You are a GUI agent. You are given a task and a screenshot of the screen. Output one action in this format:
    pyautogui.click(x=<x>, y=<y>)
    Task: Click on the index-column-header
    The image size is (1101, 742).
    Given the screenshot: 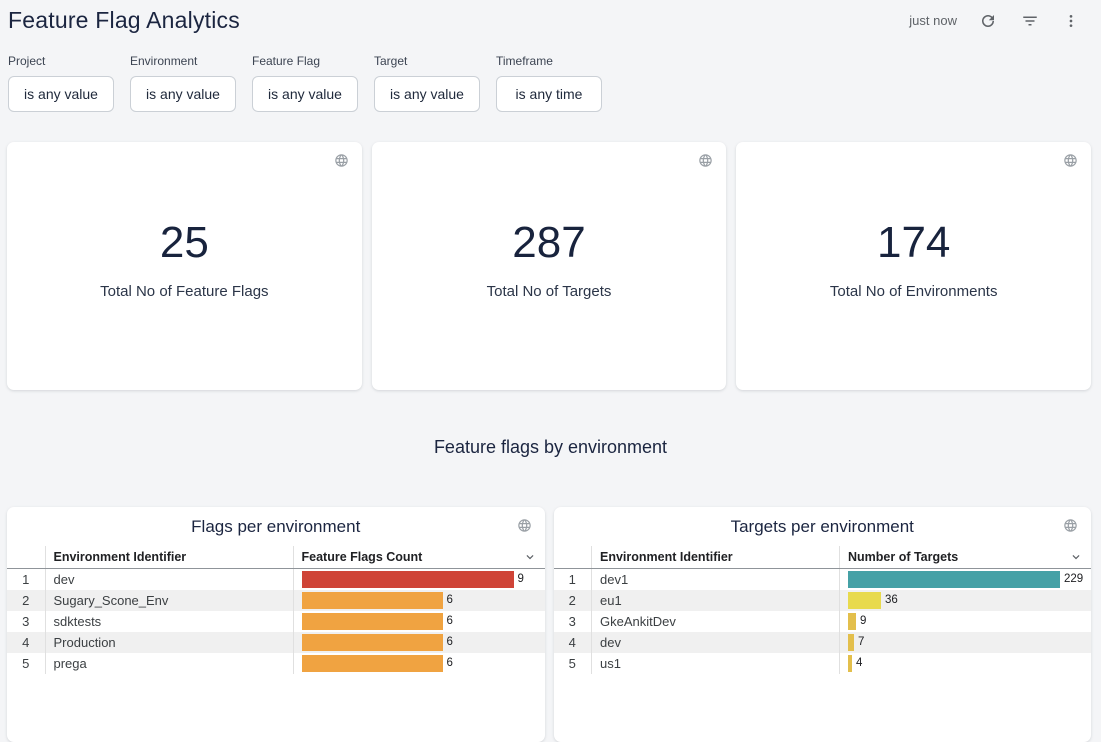 What is the action you would take?
    pyautogui.click(x=26, y=557)
    